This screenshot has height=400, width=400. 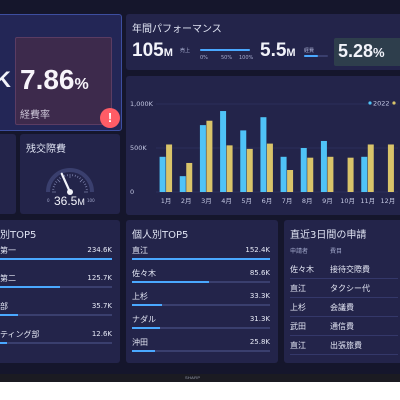 What do you see at coordinates (193, 377) in the screenshot?
I see `monitor-brand-logo: SHARP` at bounding box center [193, 377].